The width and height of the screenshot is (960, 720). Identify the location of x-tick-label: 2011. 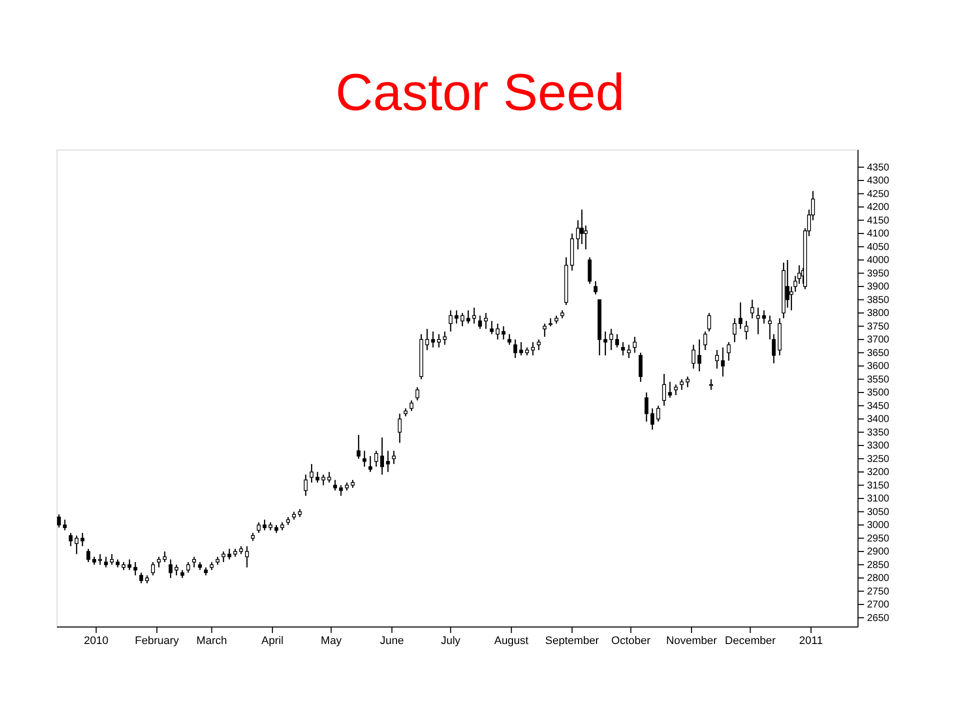
(811, 640).